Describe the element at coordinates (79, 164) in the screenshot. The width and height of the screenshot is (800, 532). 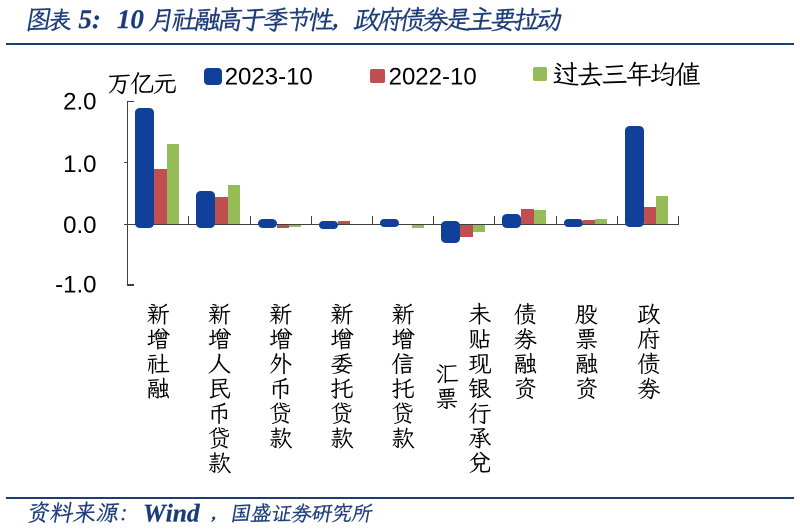
I see `svg-text: 1.0` at that location.